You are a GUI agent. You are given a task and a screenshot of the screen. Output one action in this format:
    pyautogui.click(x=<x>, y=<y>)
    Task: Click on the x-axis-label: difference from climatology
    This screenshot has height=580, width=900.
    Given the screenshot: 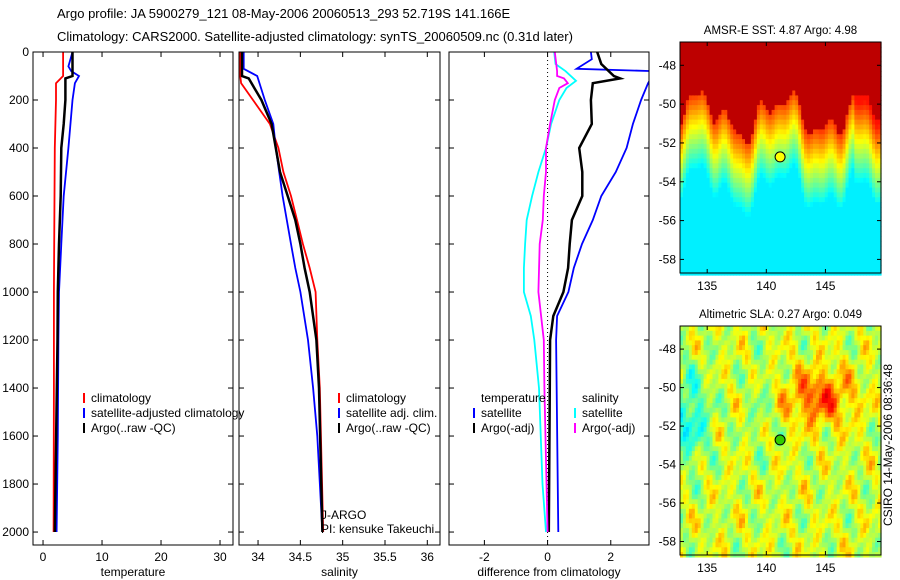 What is the action you would take?
    pyautogui.click(x=548, y=572)
    